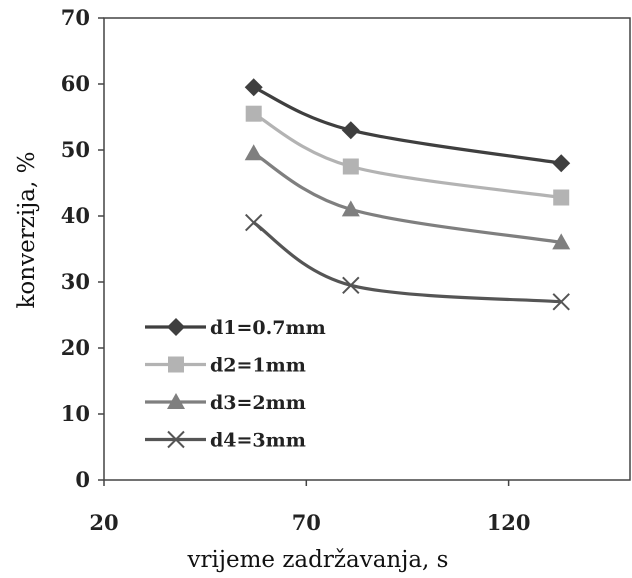 Image resolution: width=632 pixels, height=578 pixels. I want to click on legend: d1=0.7mm d2=1mm d3=2mm d4=3mm, so click(235, 384).